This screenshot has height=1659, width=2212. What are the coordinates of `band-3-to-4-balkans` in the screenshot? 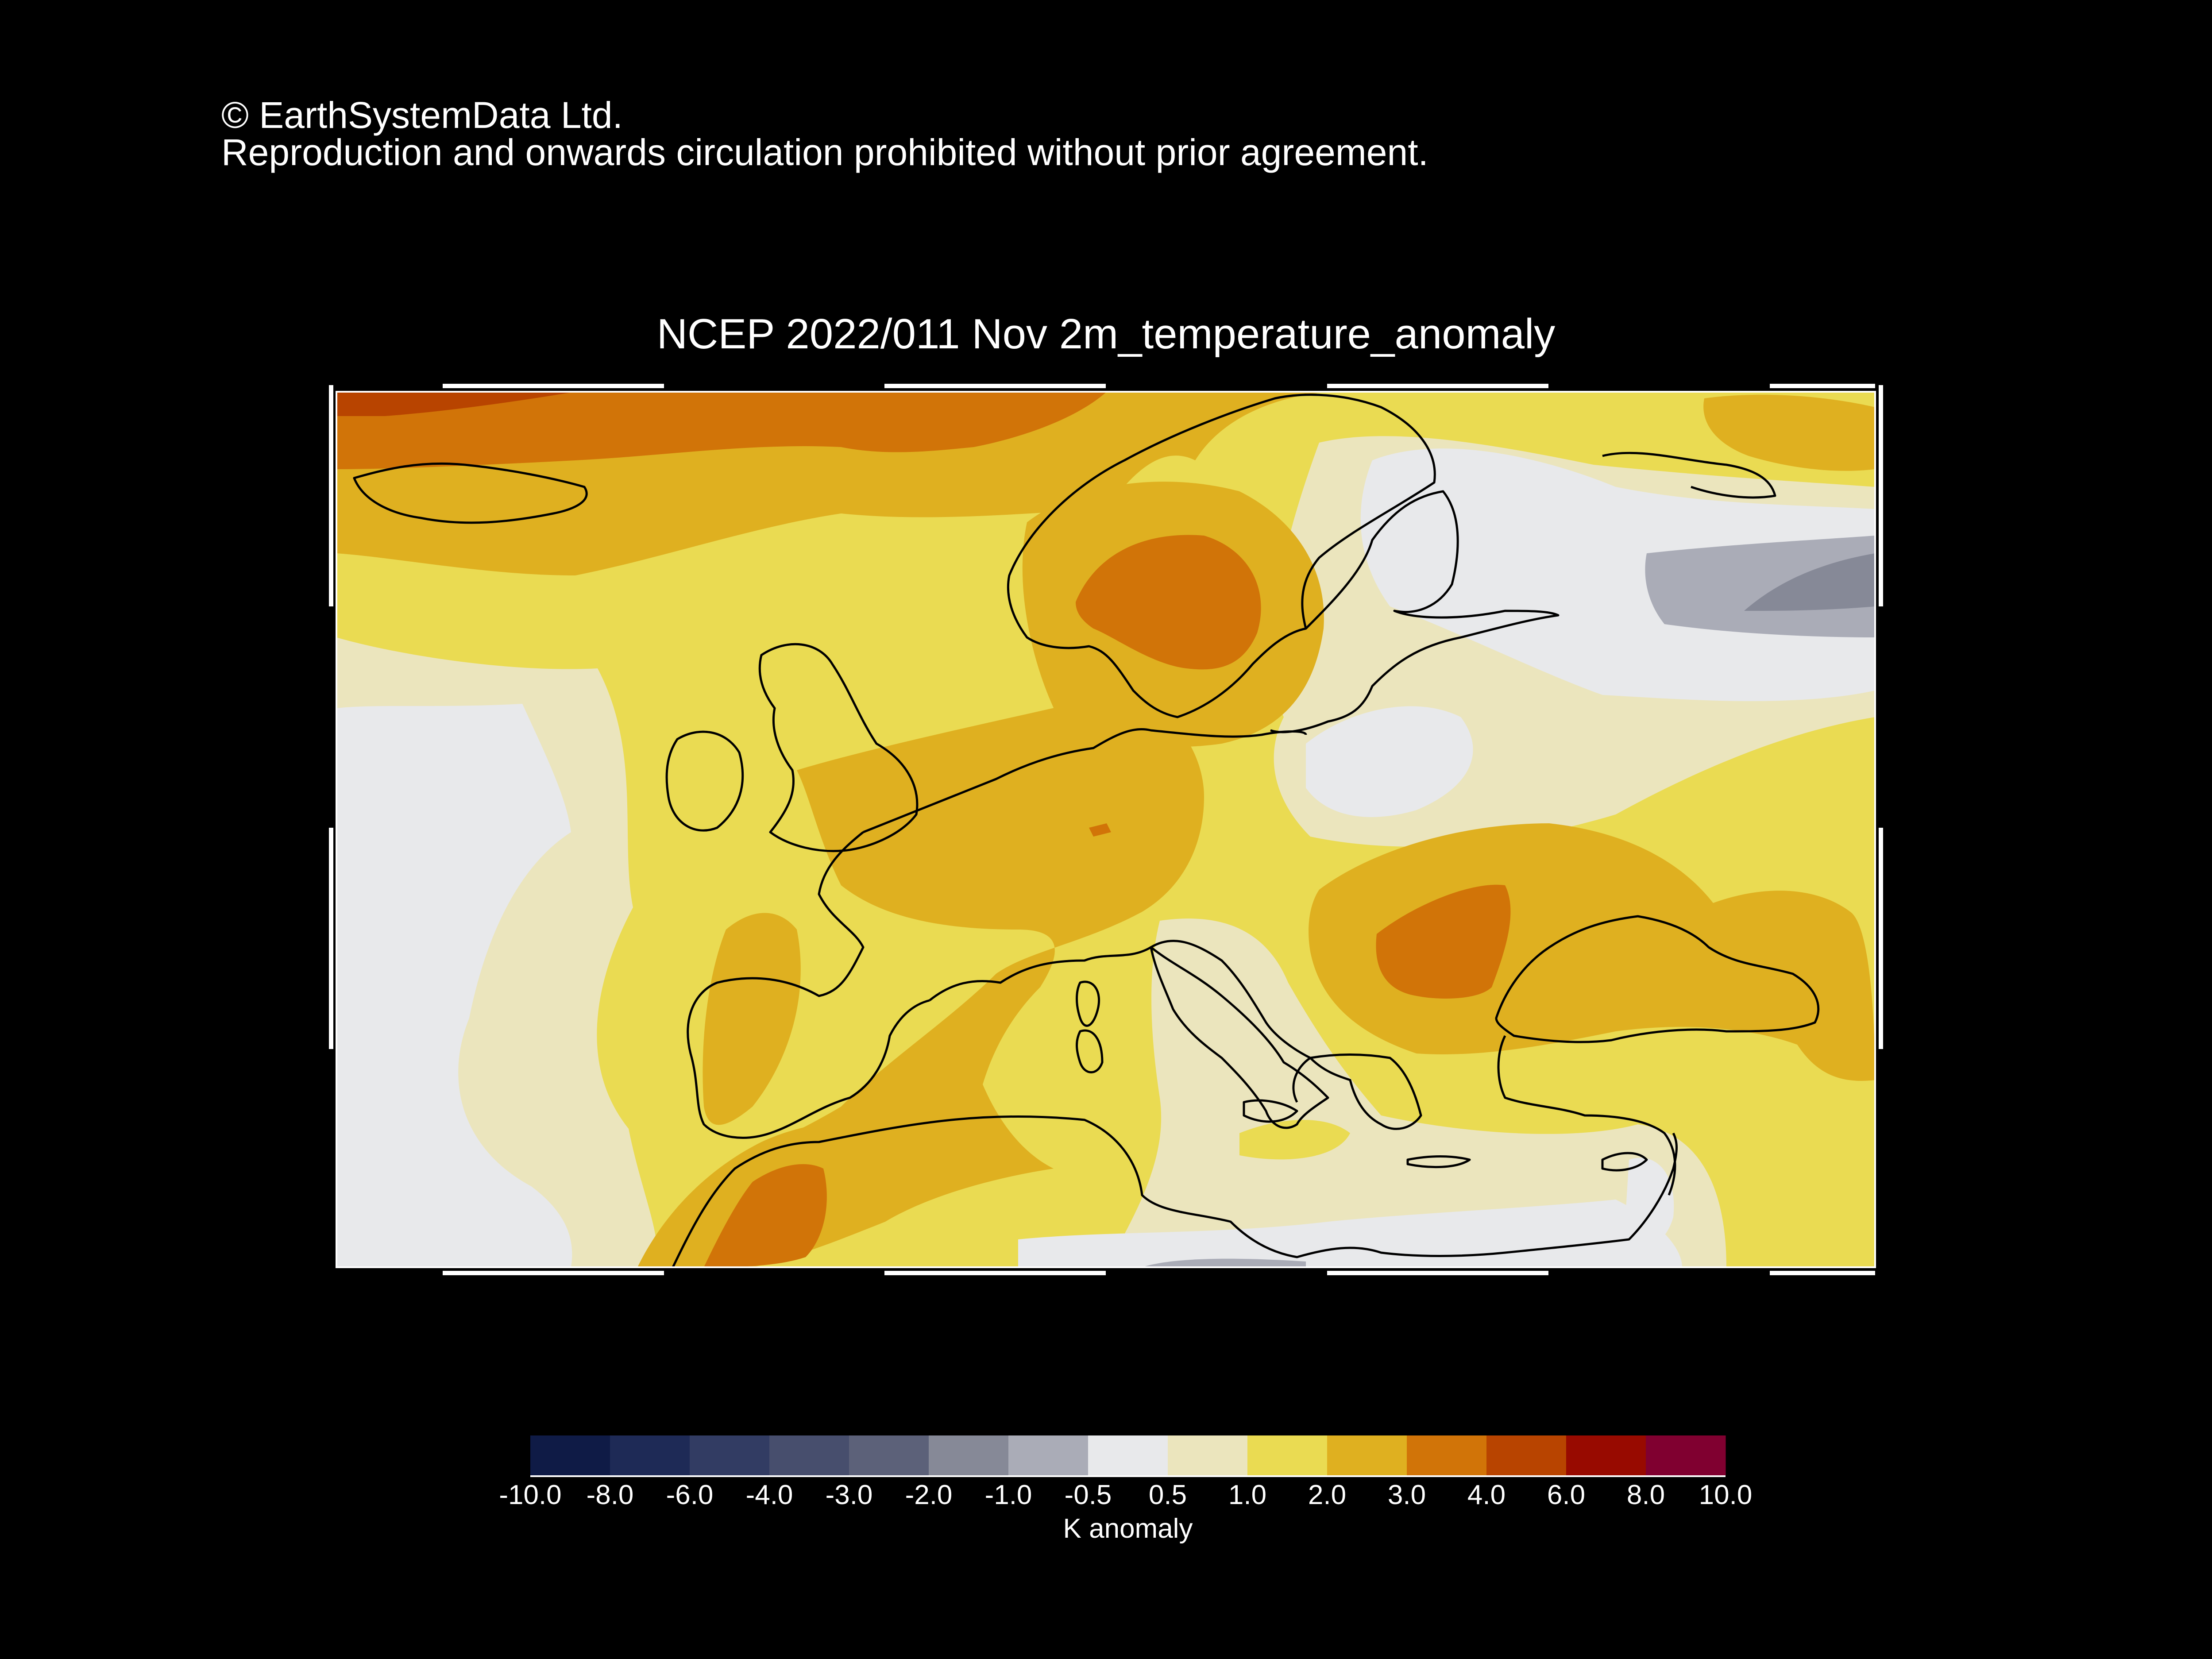 It's located at (1443, 941).